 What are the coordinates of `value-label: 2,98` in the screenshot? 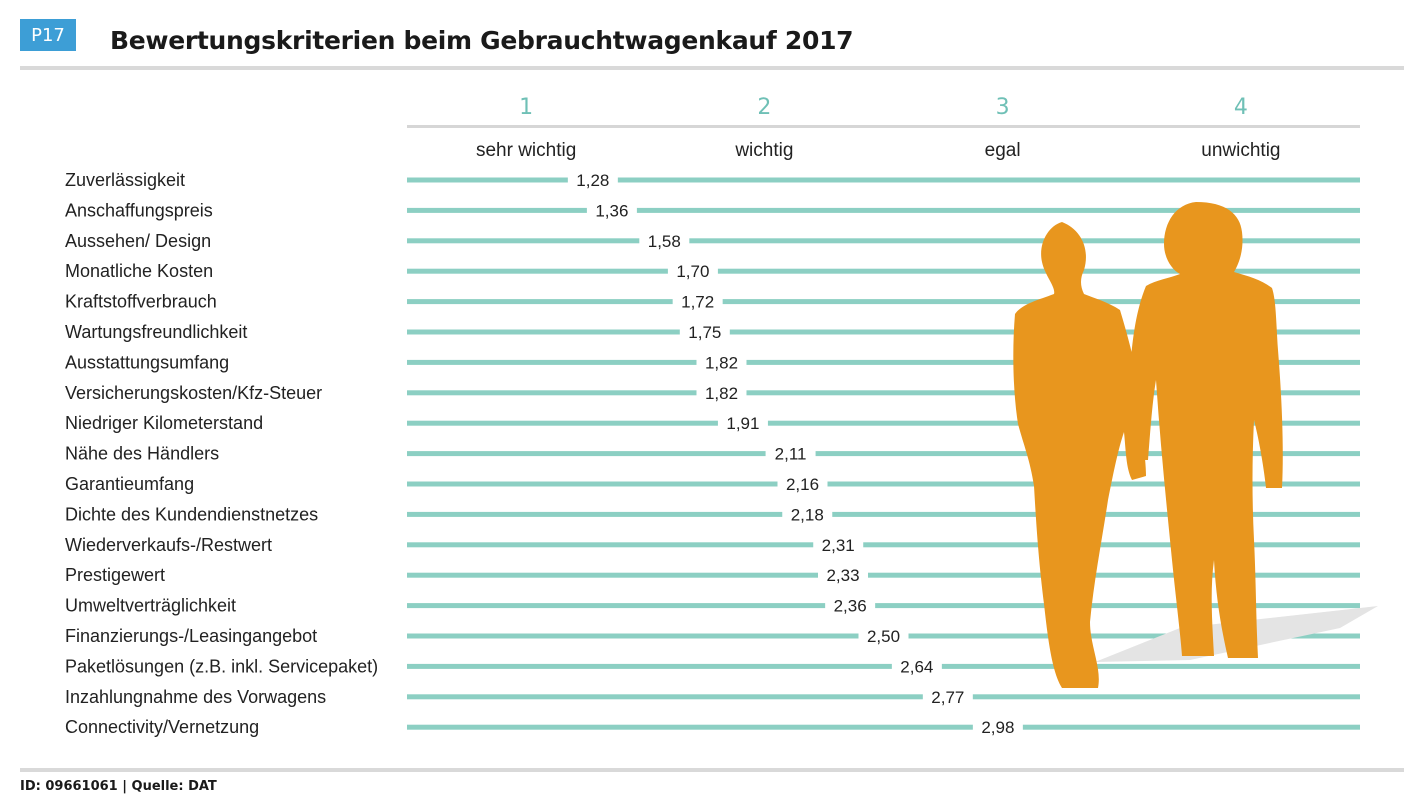 It's located at (997, 727).